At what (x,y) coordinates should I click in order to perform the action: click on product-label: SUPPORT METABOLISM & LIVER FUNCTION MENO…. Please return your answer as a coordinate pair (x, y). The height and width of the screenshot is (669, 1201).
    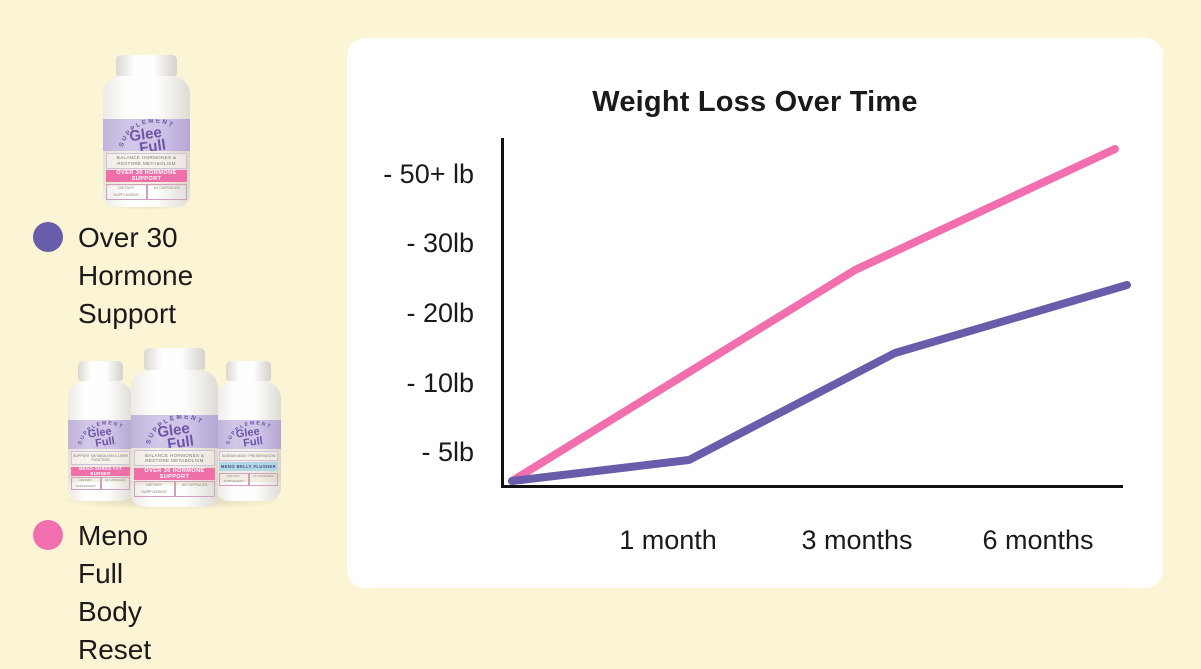
    Looking at the image, I should click on (100, 470).